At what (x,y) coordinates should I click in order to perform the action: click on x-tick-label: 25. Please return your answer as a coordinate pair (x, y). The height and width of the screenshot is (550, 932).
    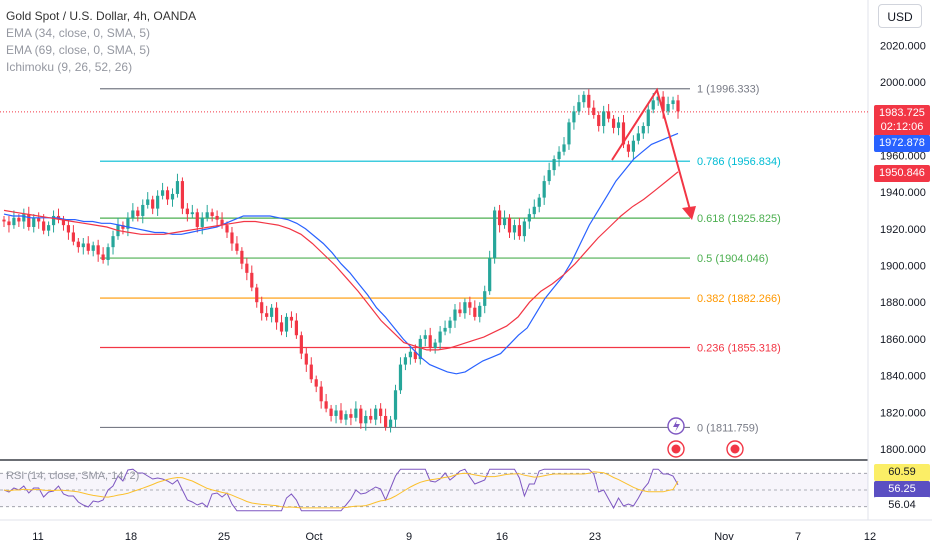
    Looking at the image, I should click on (224, 537).